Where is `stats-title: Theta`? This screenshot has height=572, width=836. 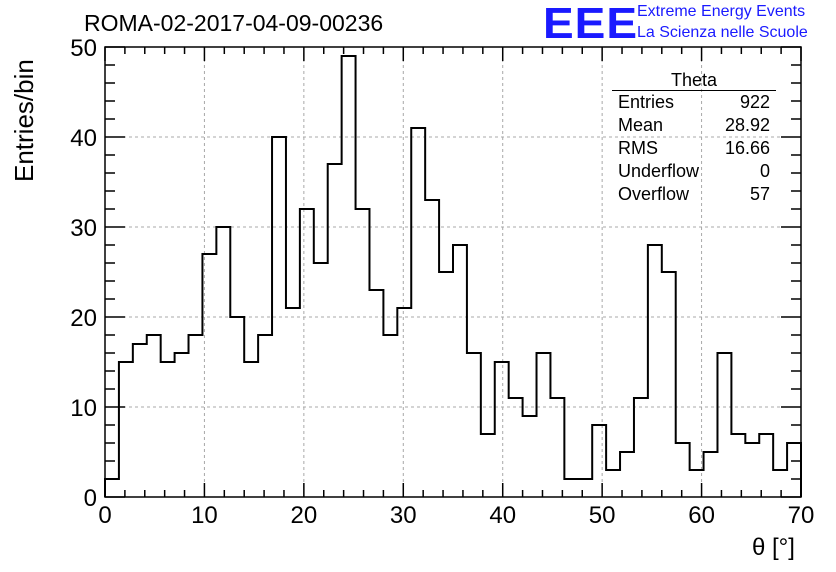 stats-title: Theta is located at coordinates (694, 80).